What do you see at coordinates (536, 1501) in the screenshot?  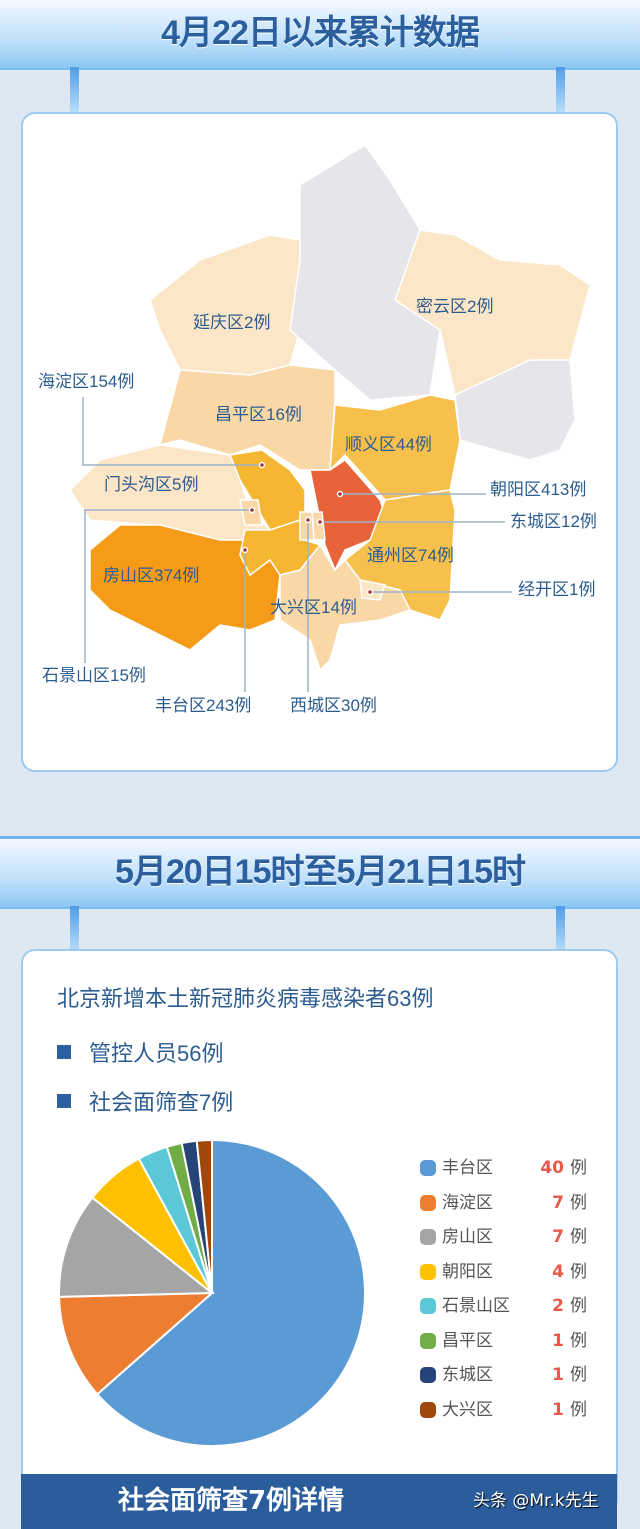 I see `watermark: 头条 @Mr.k先生` at bounding box center [536, 1501].